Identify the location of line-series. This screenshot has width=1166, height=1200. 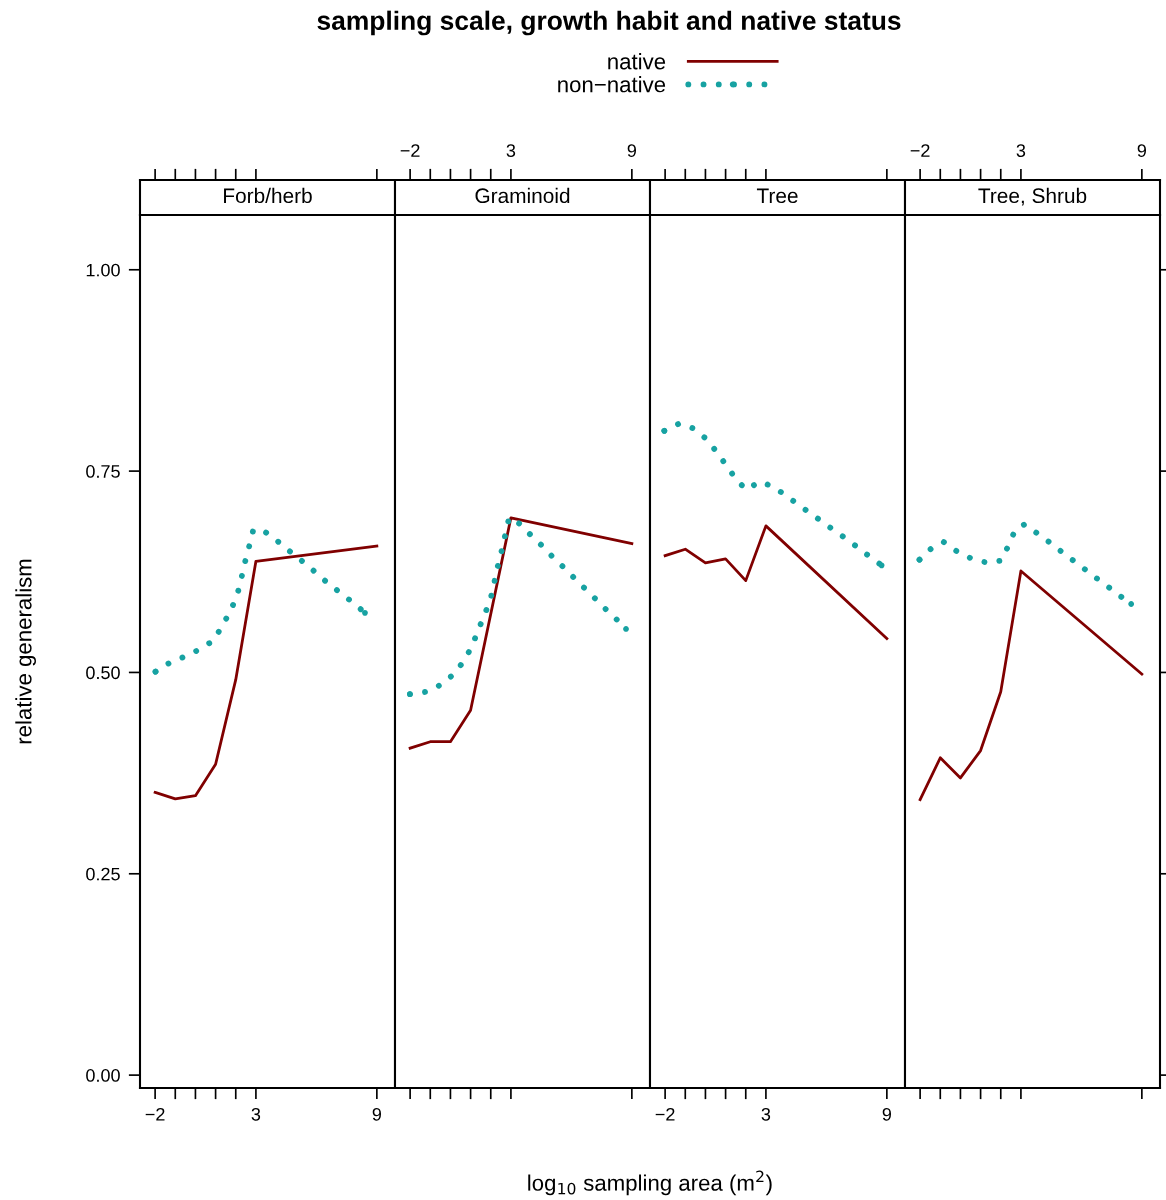
(266, 672).